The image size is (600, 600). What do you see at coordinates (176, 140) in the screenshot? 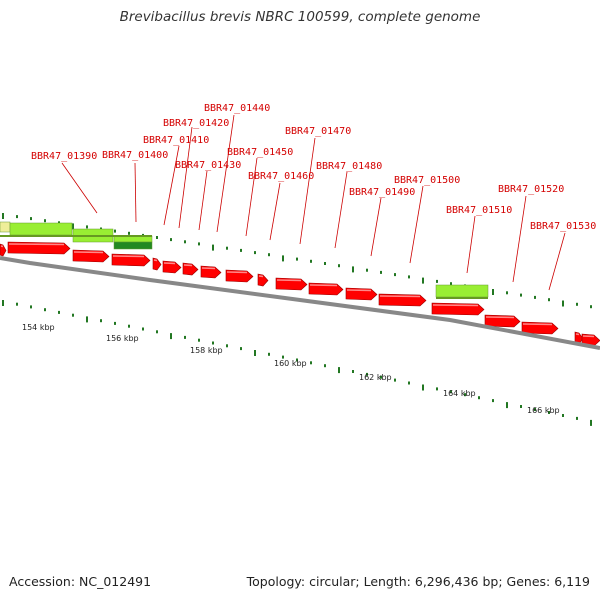
I see `gene-label: BBR47_01410` at bounding box center [176, 140].